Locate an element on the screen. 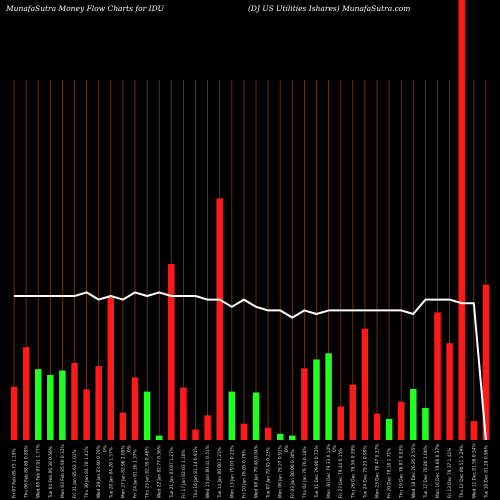 Image resolution: width=500 pixels, height=500 pixels. x-tick-label: Tue 10 Dec 81.28 0.96% is located at coordinates (486, 472).